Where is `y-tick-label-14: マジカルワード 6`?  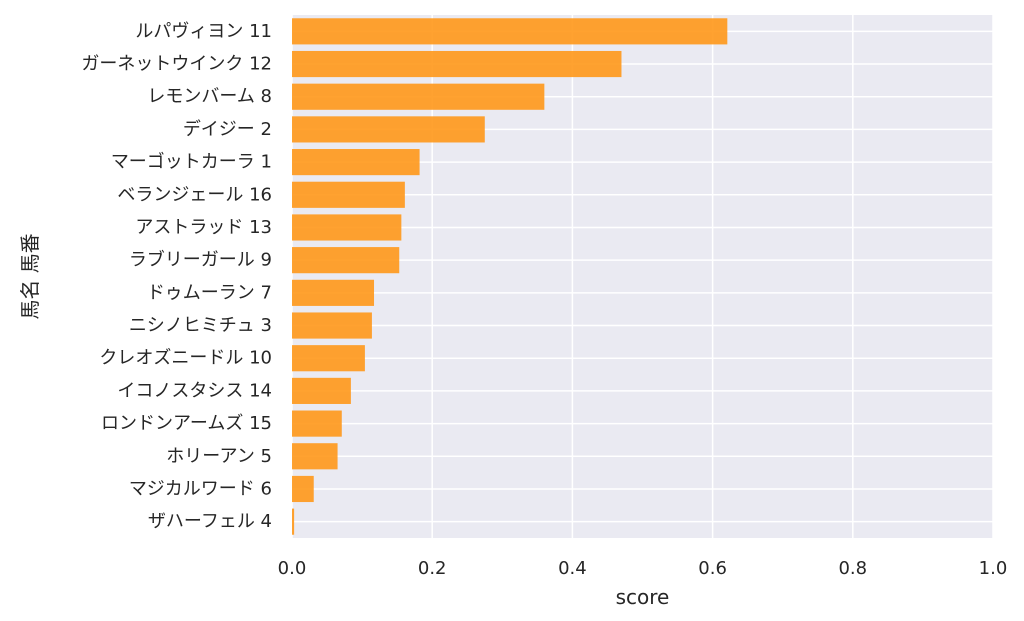
y-tick-label-14: マジカルワード 6 is located at coordinates (200, 488).